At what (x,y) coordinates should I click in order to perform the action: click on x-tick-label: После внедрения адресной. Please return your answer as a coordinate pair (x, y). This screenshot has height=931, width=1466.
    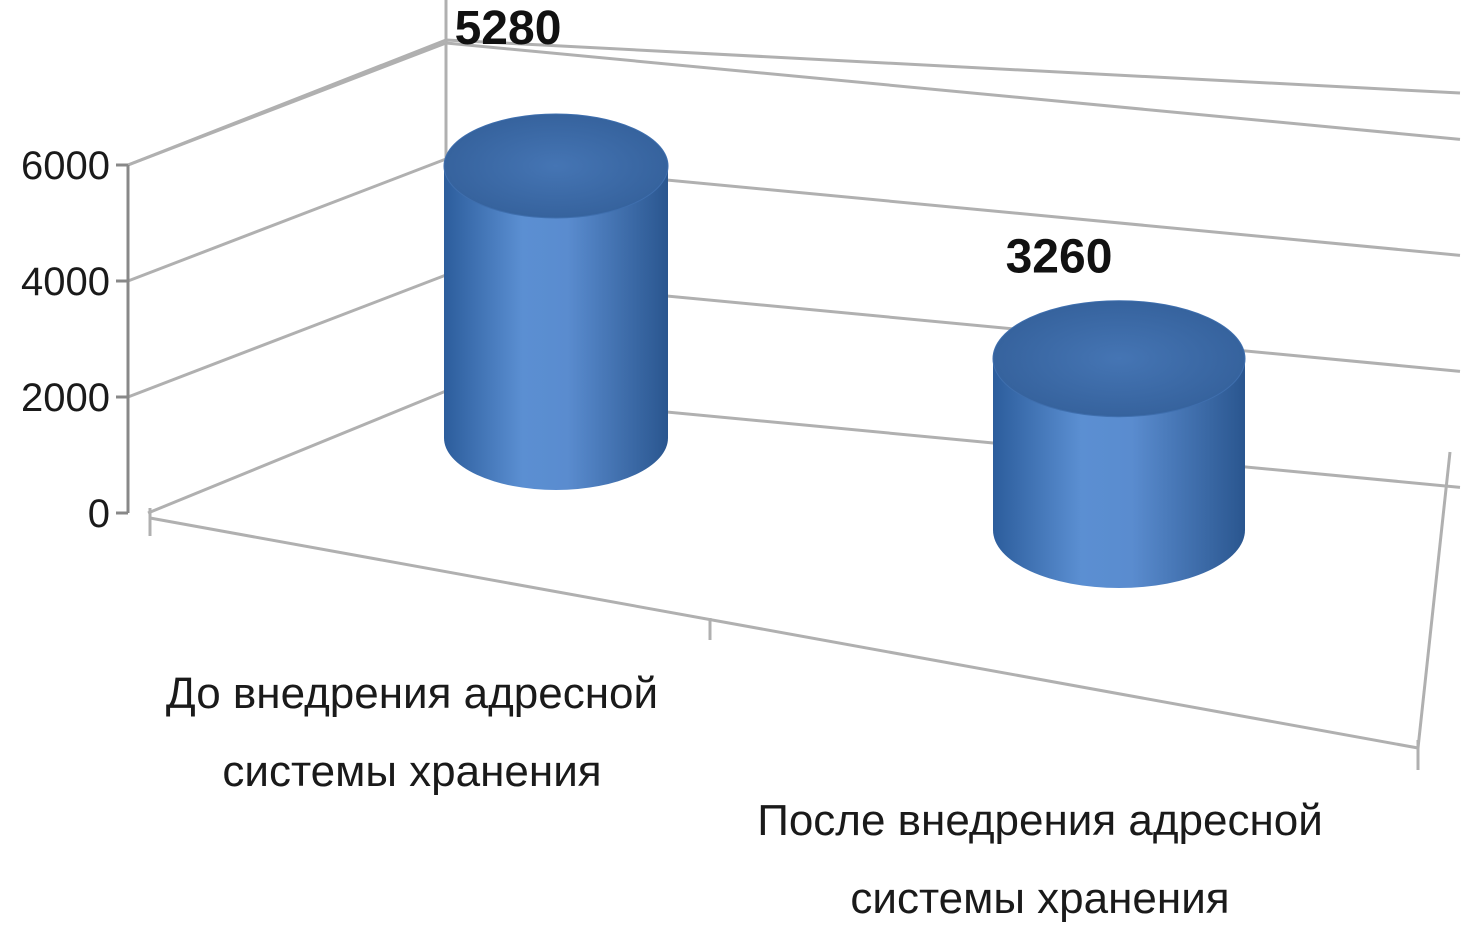
    Looking at the image, I should click on (1040, 820).